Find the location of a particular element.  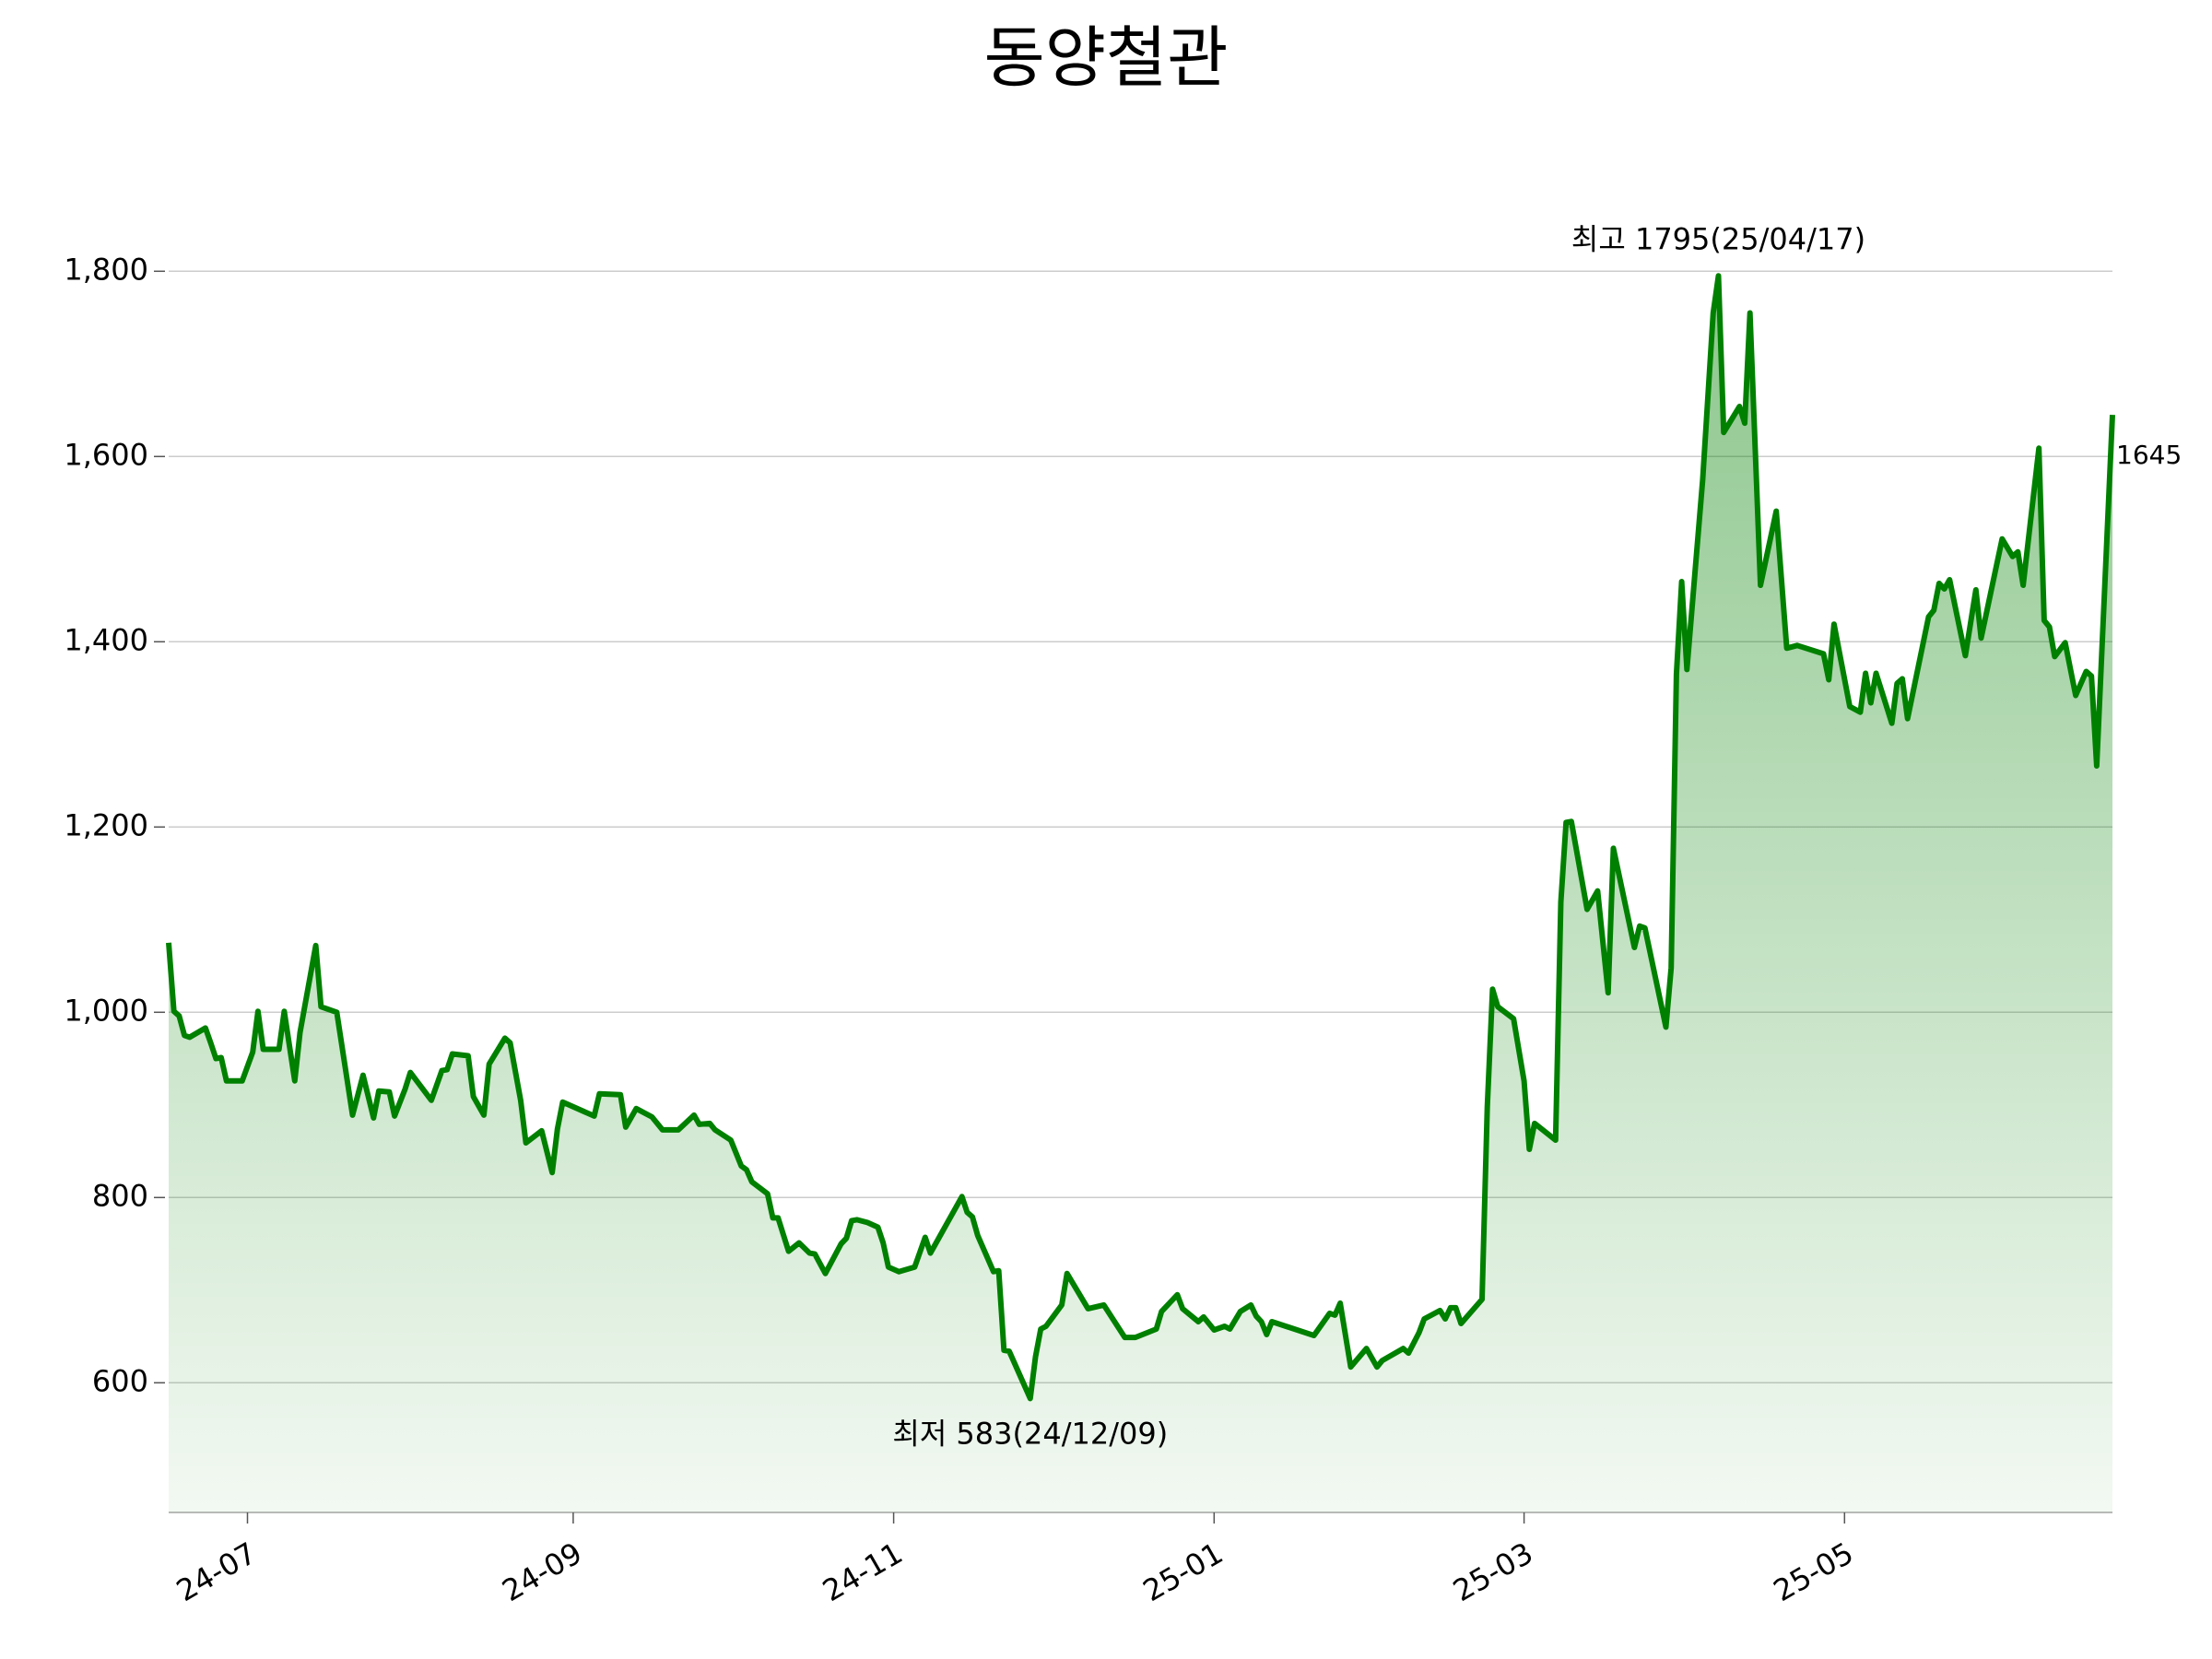

x-tick-label: 24-09 is located at coordinates (542, 1571).